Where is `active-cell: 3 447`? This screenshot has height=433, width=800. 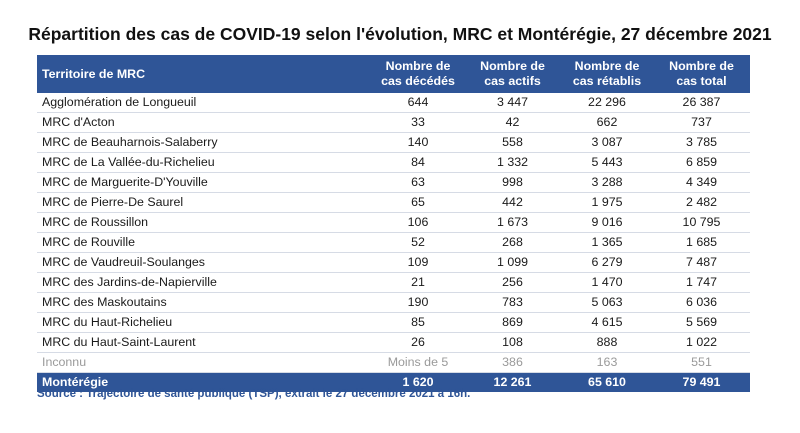 active-cell: 3 447 is located at coordinates (512, 103).